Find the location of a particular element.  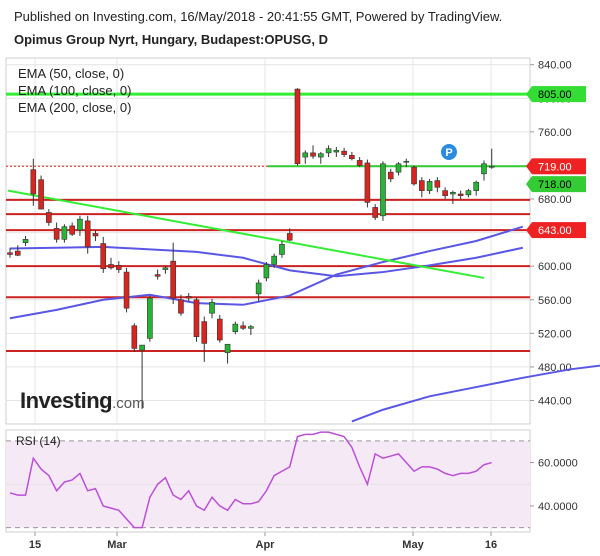

y-tick-label: 680.00 is located at coordinates (555, 200).